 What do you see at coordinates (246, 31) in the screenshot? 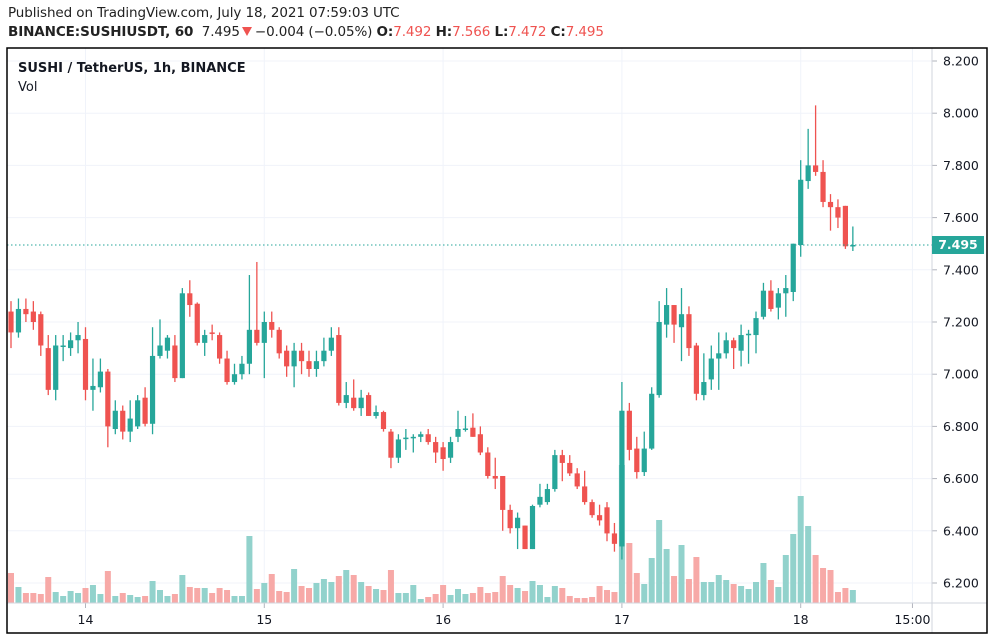
I see `triangle-down-icon` at bounding box center [246, 31].